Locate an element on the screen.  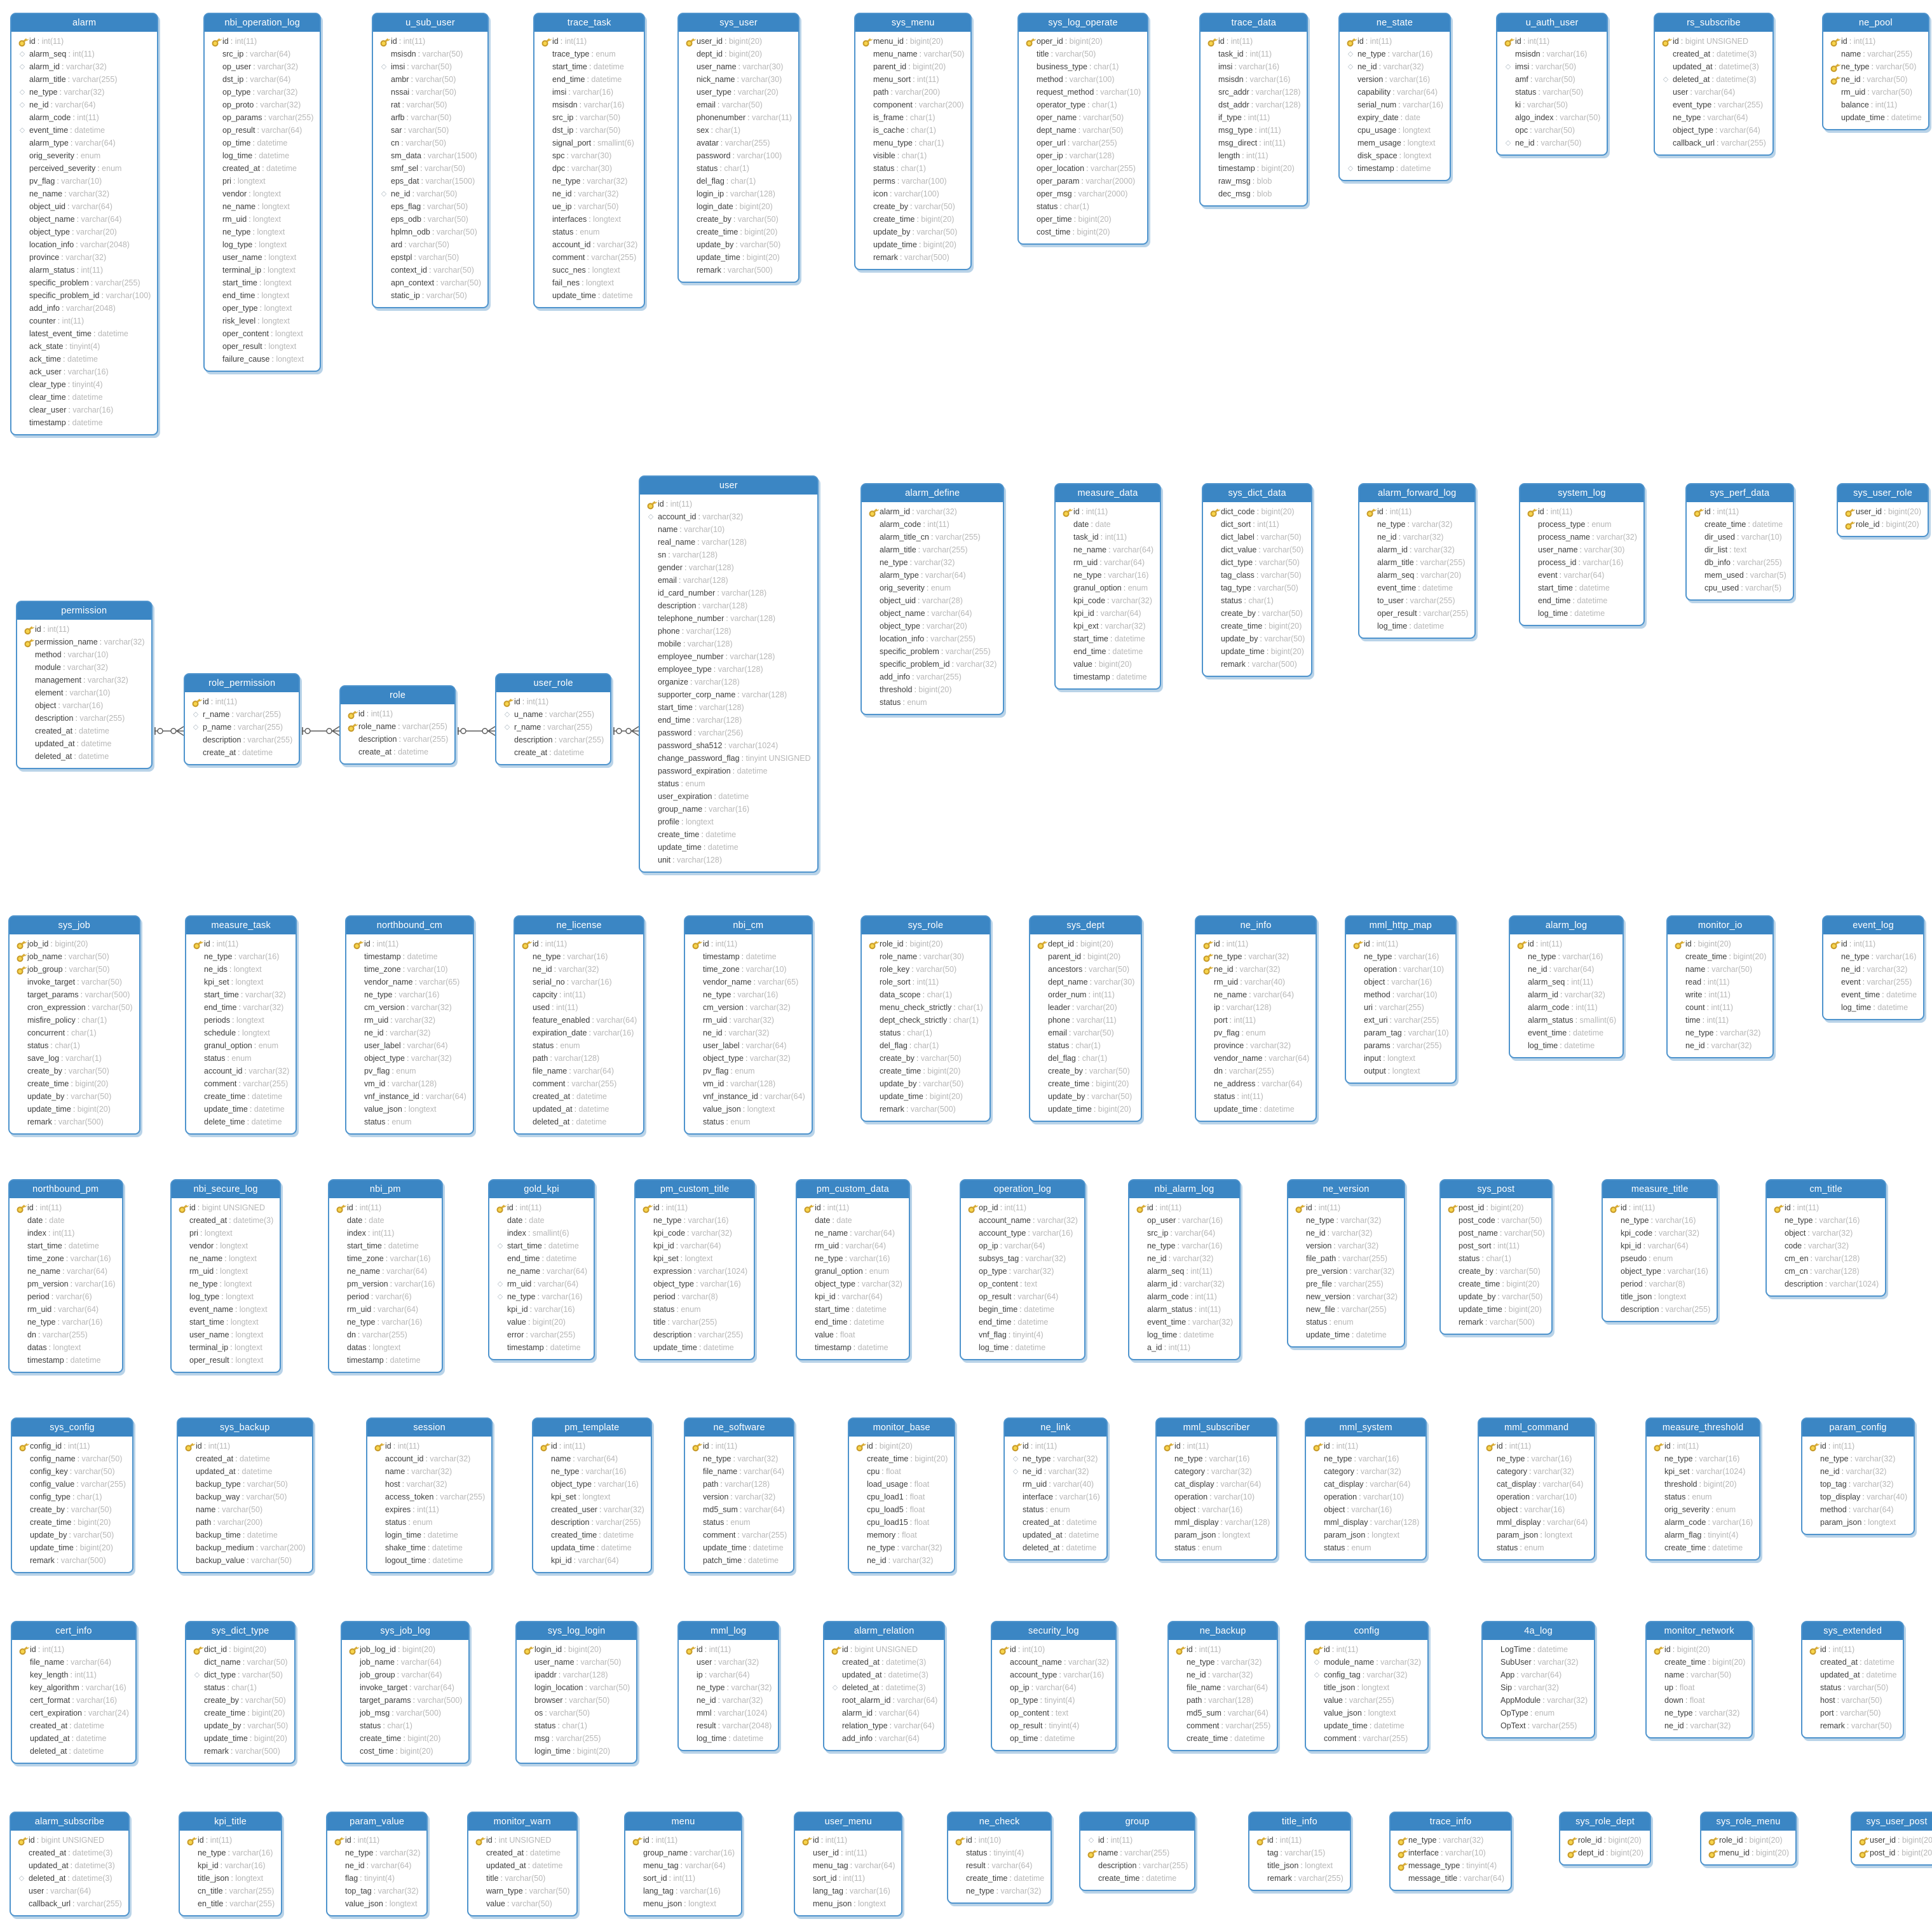
table-header: trace_data is located at coordinates (1254, 23).